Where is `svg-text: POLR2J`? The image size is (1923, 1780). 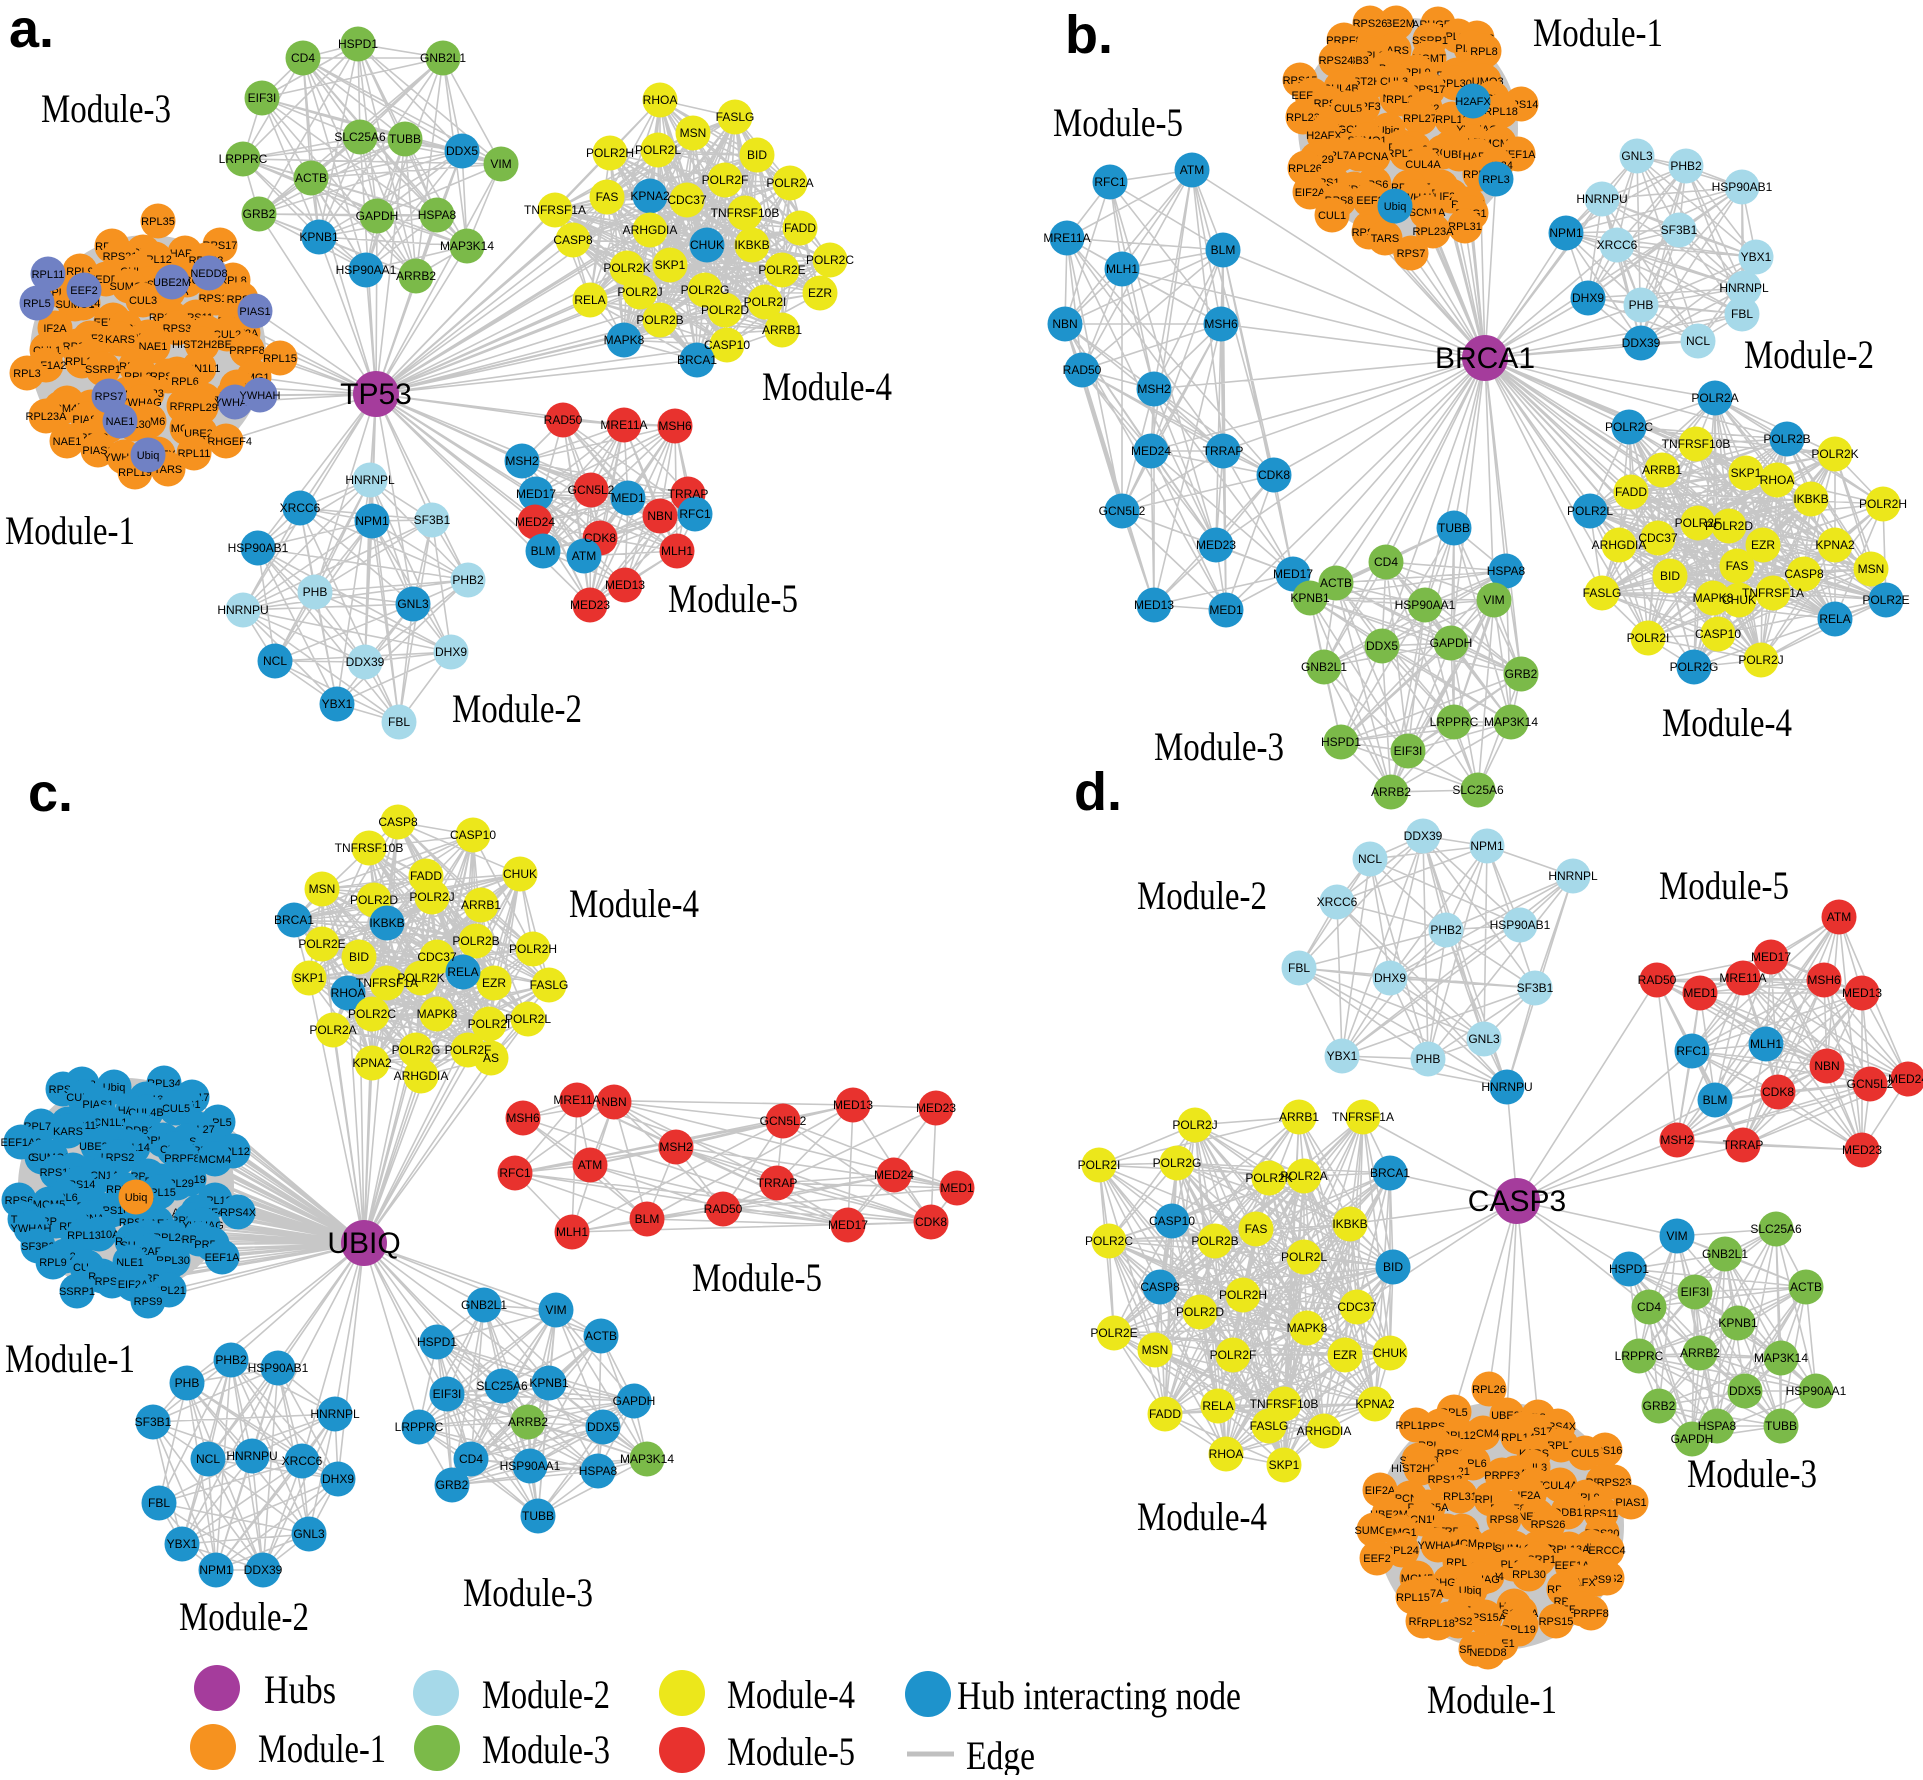 svg-text: POLR2J is located at coordinates (1194, 1125).